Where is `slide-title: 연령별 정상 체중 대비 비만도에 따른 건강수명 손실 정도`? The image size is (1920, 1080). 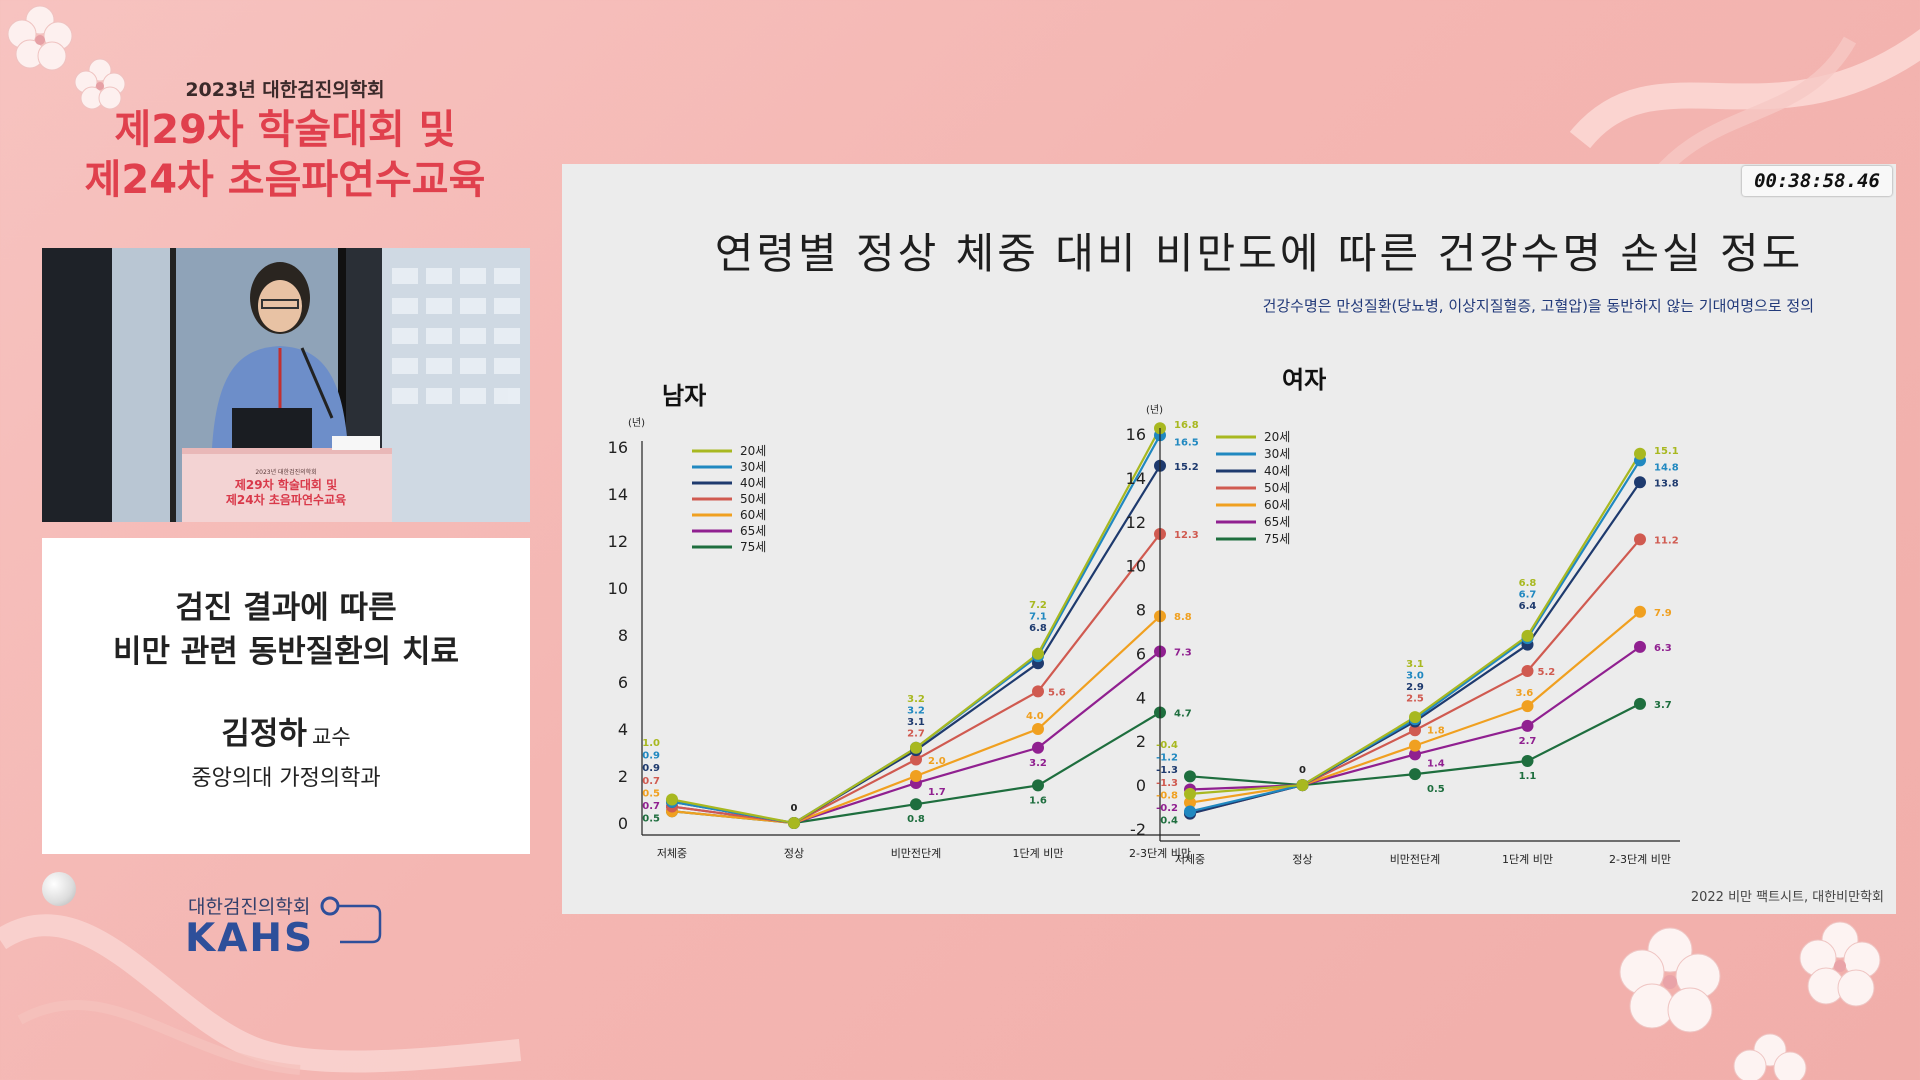
slide-title: 연령별 정상 체중 대비 비만도에 따른 건강수명 손실 정도 is located at coordinates (1259, 253).